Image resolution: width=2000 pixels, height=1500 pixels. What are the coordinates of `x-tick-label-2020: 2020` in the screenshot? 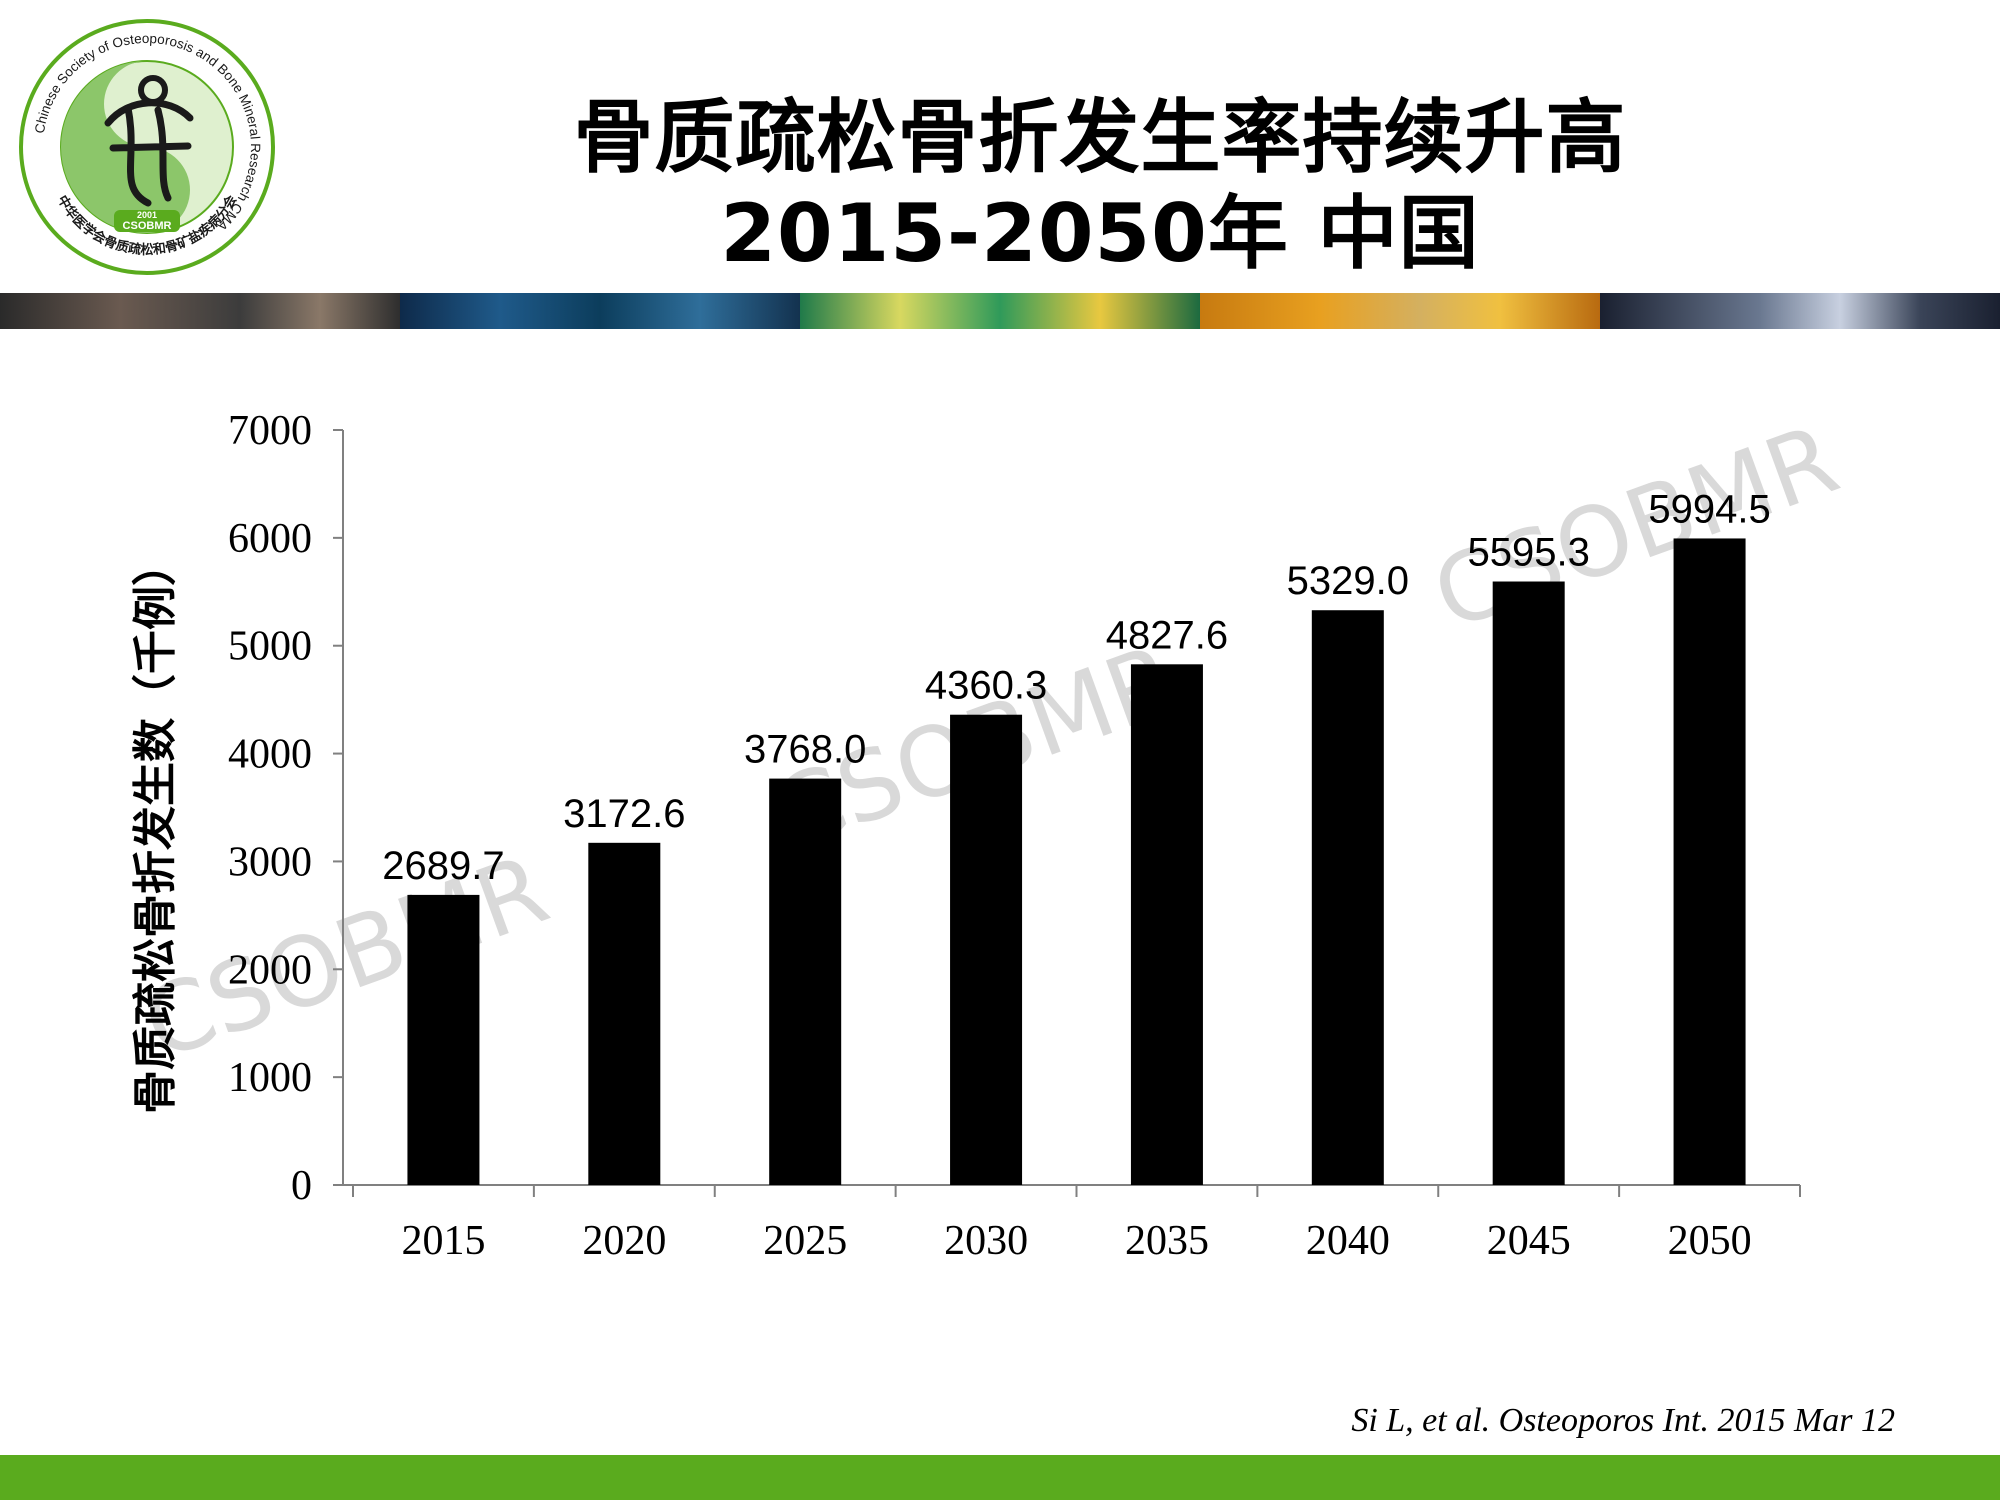 It's located at (624, 1241).